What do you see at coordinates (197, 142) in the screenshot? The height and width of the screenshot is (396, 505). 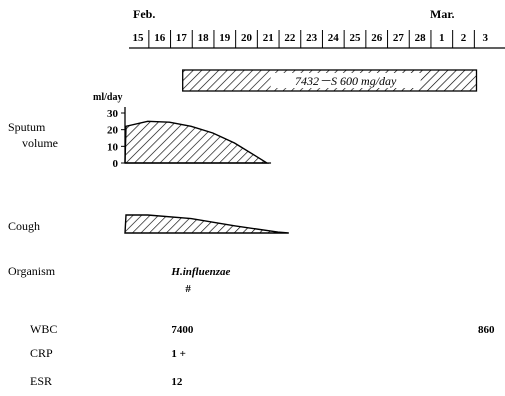 I see `sputum-area` at bounding box center [197, 142].